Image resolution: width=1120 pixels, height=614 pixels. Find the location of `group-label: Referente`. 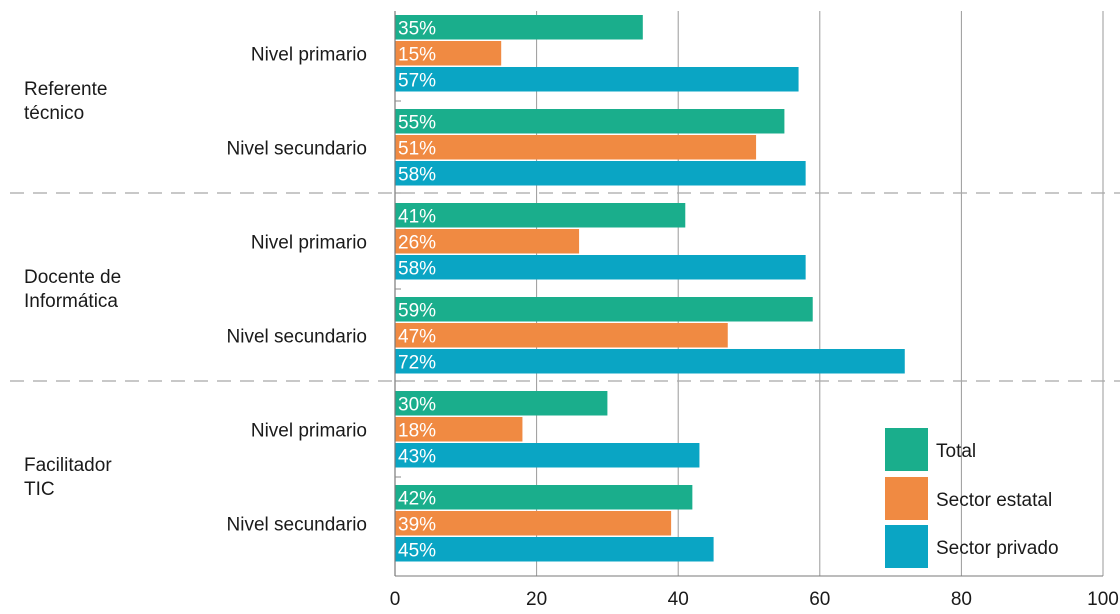

group-label: Referente is located at coordinates (65, 89).